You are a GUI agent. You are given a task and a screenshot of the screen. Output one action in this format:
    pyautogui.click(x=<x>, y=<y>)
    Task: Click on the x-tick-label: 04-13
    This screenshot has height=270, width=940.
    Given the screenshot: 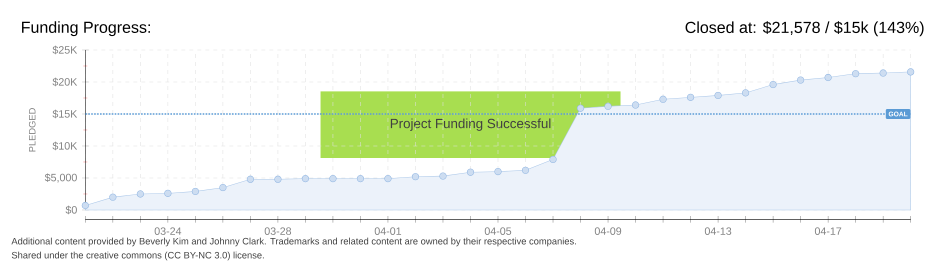 What is the action you would take?
    pyautogui.click(x=718, y=231)
    